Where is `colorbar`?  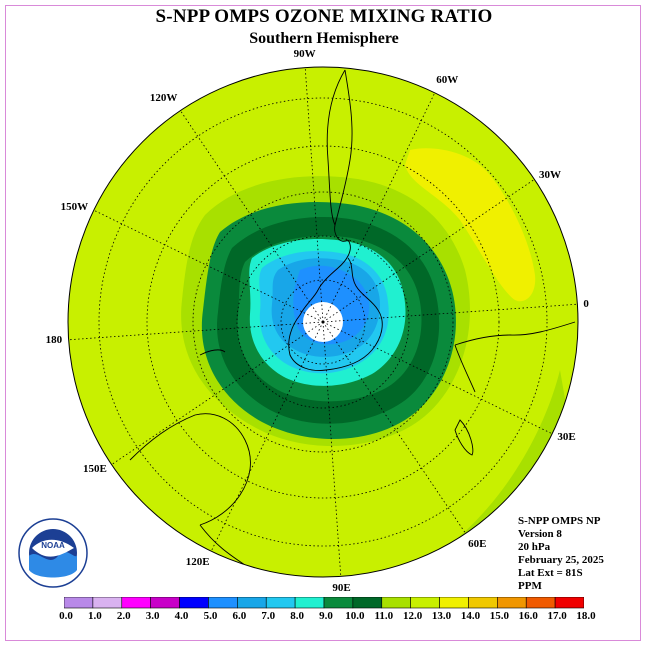
colorbar is located at coordinates (324, 603).